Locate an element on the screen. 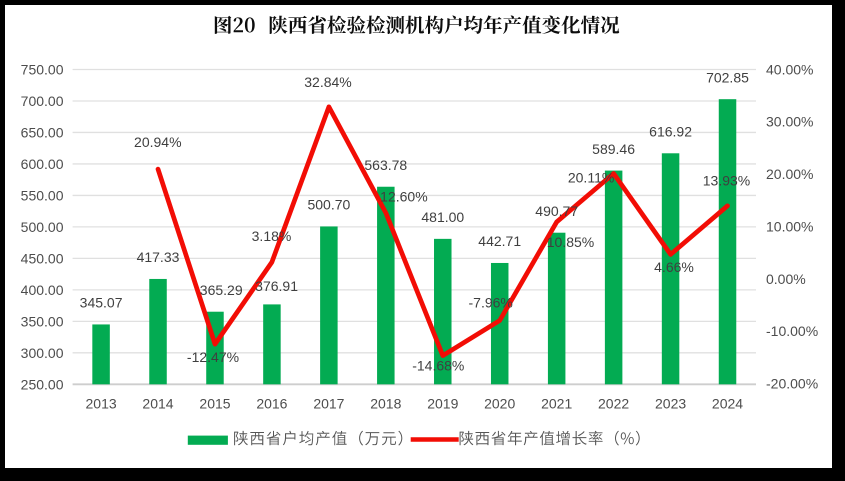 This screenshot has height=481, width=845. svg-text: 10.85% is located at coordinates (570, 242).